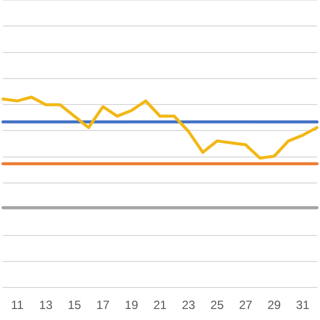 The width and height of the screenshot is (320, 320). I want to click on x-tick-label: 17, so click(103, 305).